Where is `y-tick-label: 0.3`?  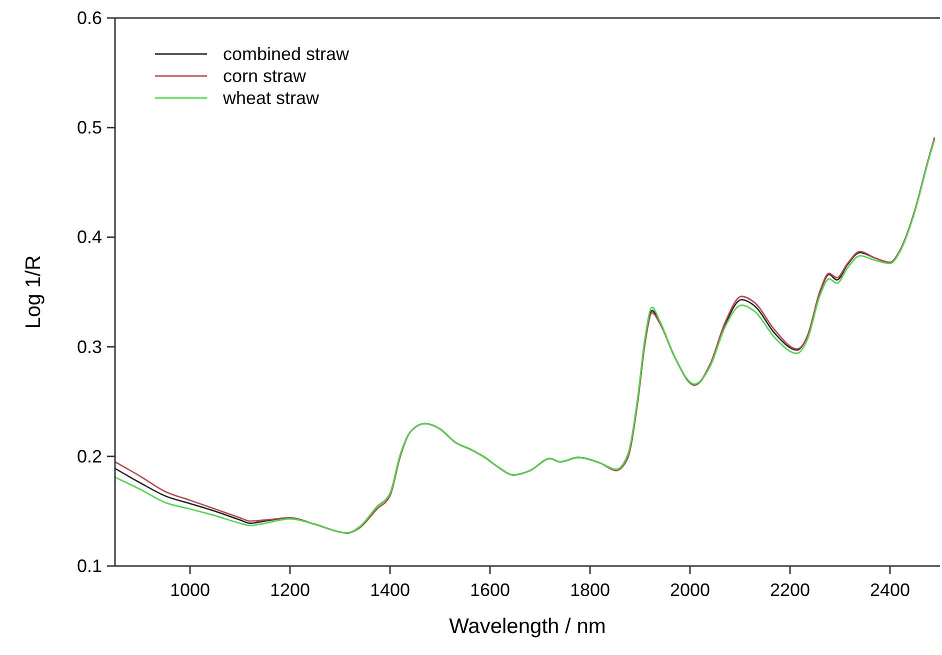 y-tick-label: 0.3 is located at coordinates (89, 346).